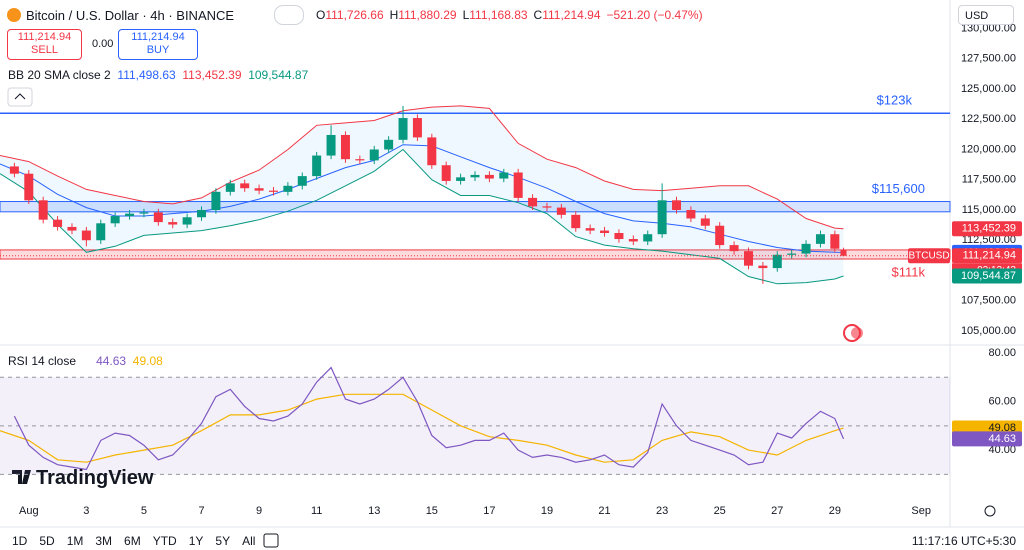 The height and width of the screenshot is (550, 1024). What do you see at coordinates (289, 15) in the screenshot?
I see `compare-button` at bounding box center [289, 15].